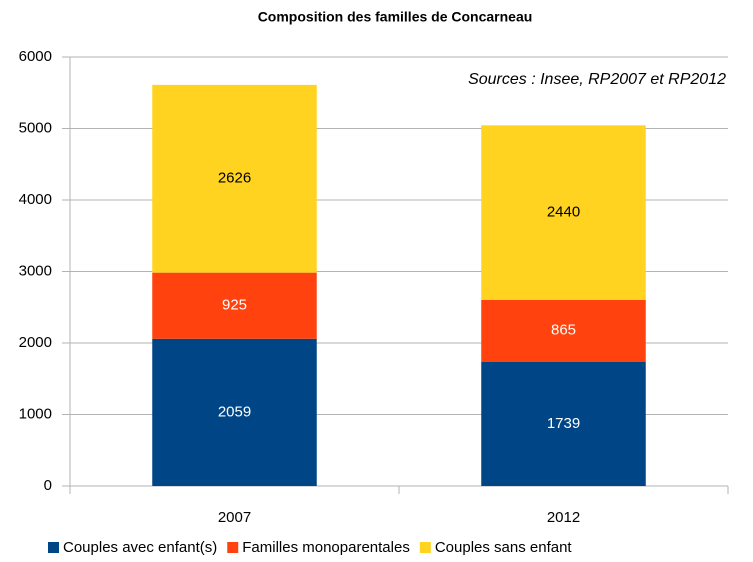 The width and height of the screenshot is (753, 562). What do you see at coordinates (35, 342) in the screenshot?
I see `y-tick-label: 2000` at bounding box center [35, 342].